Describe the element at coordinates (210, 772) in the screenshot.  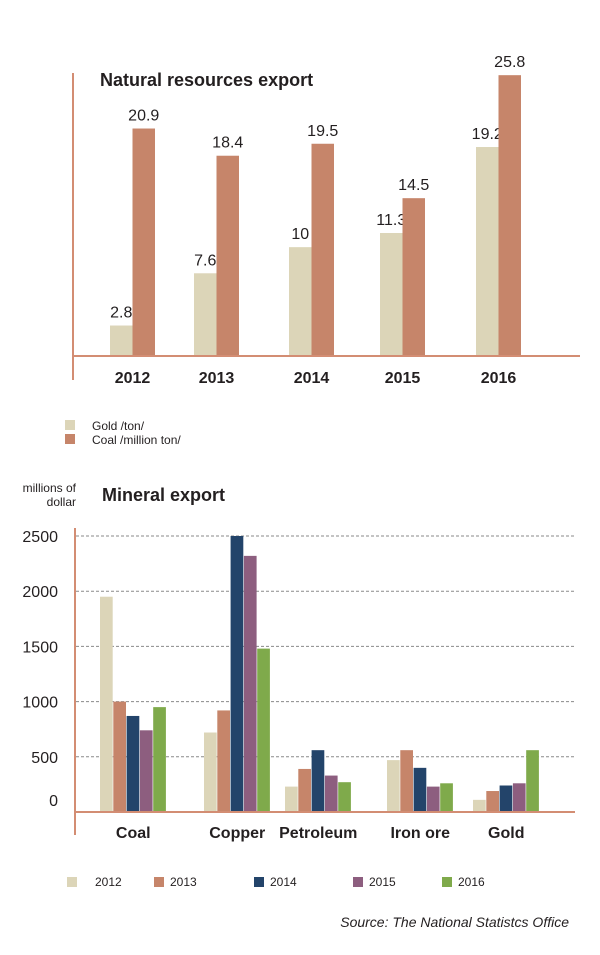
I see `c2-bar-copper-2012` at that location.